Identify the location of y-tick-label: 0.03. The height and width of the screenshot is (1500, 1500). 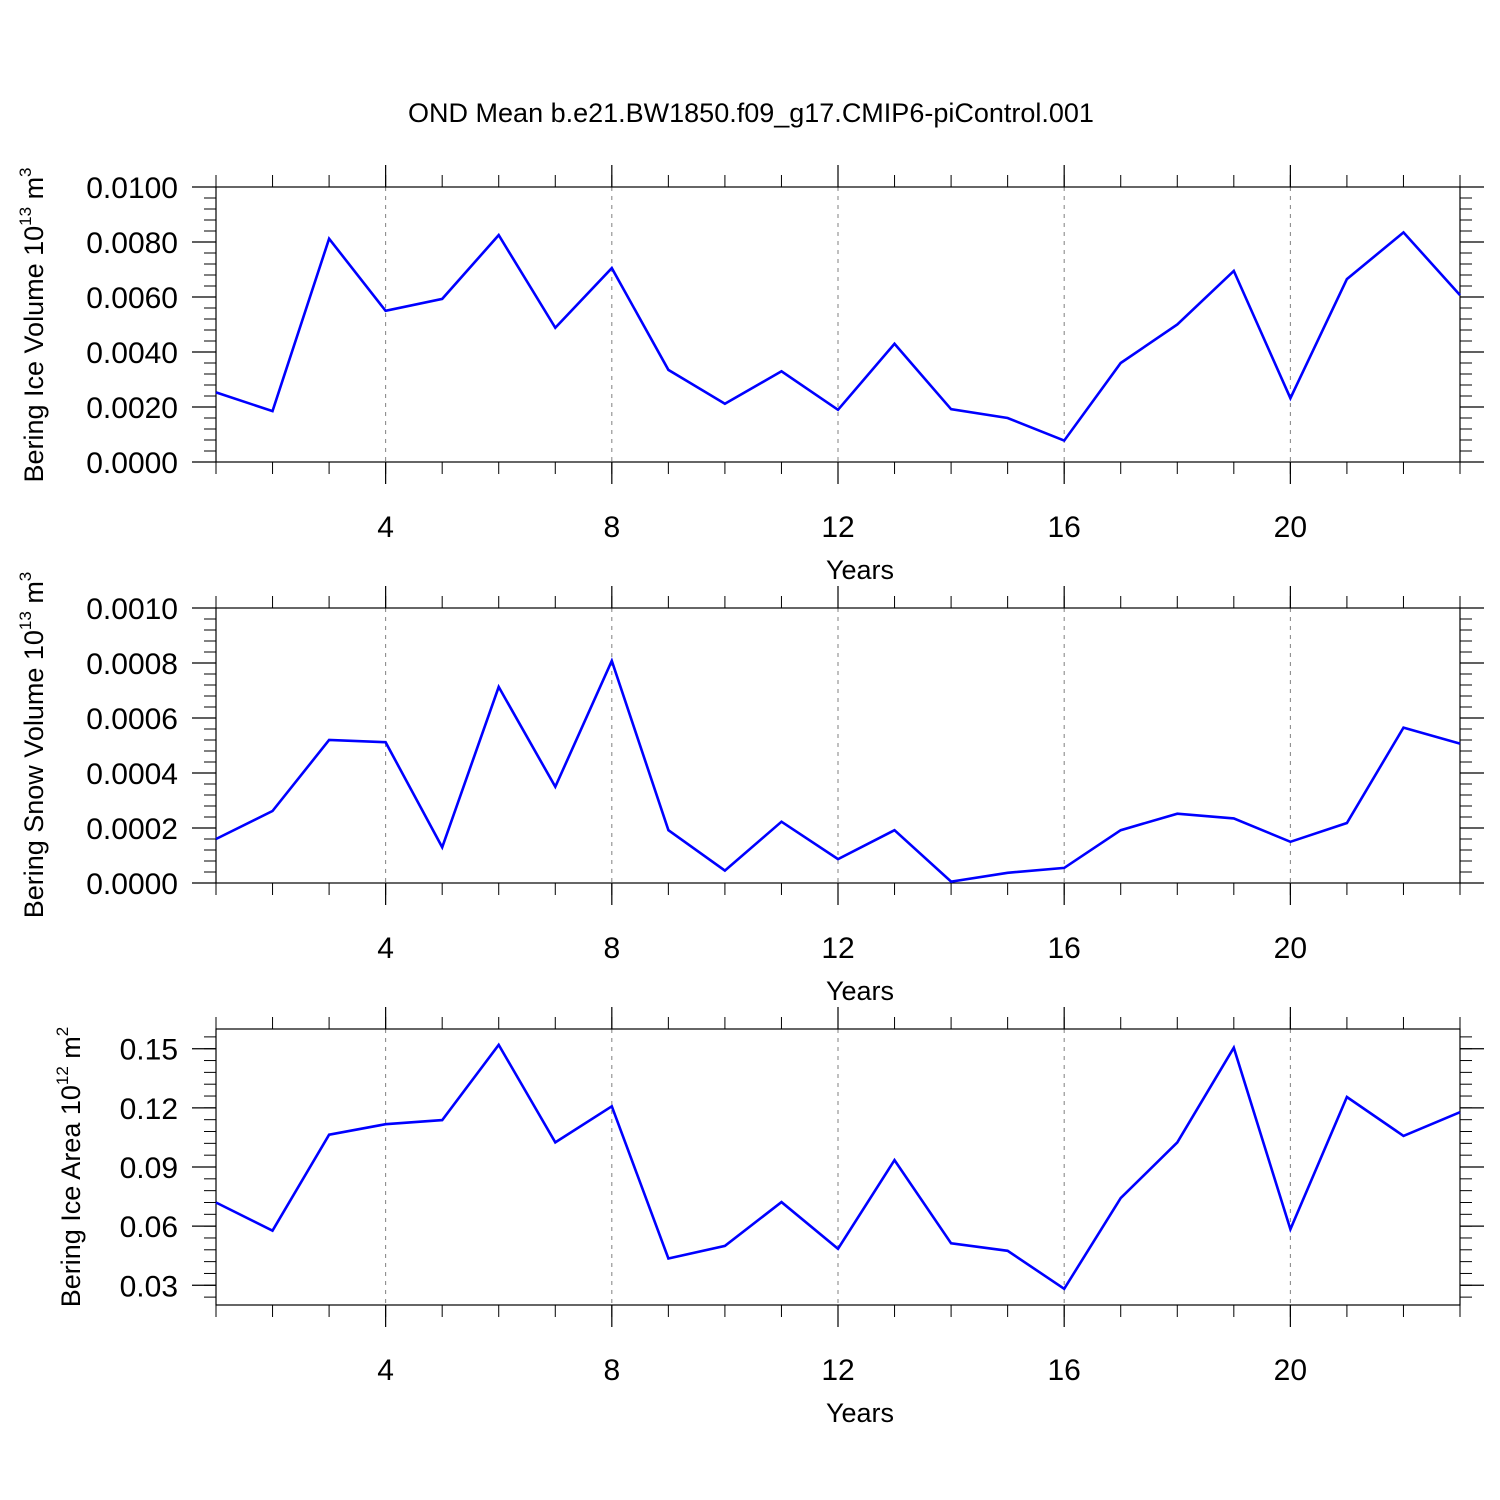
(149, 1286).